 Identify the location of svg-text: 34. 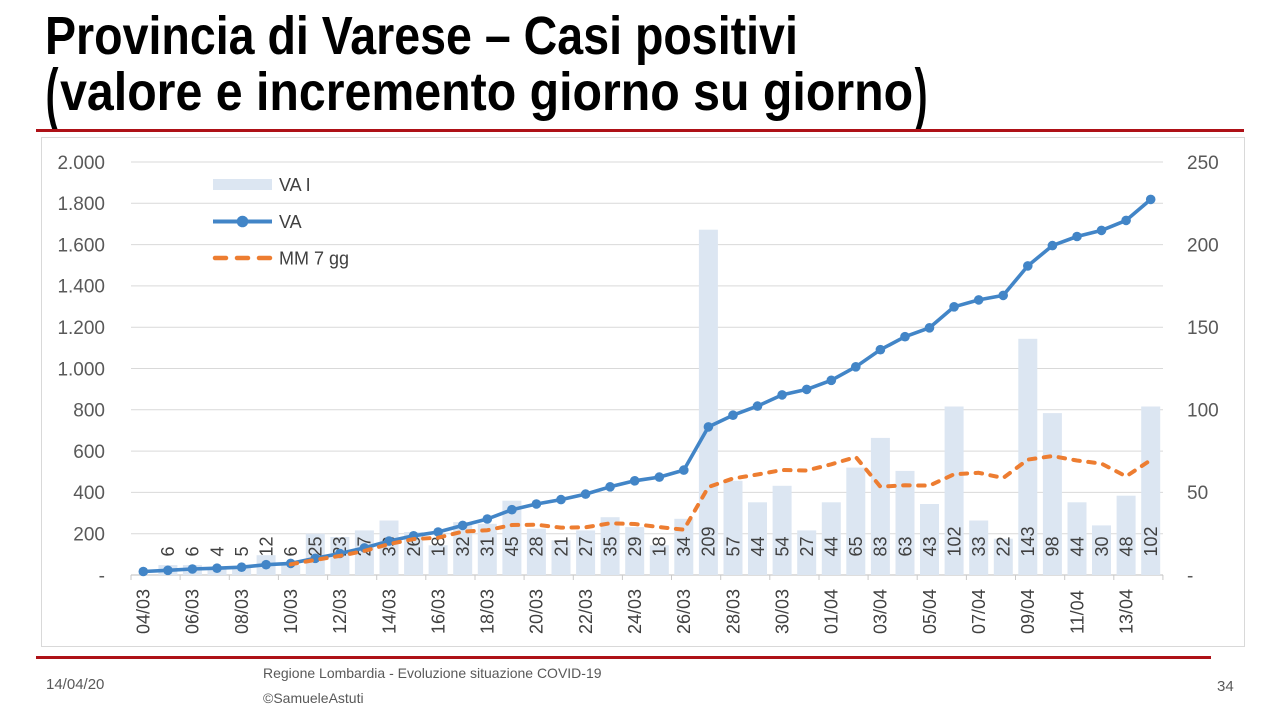
(684, 546).